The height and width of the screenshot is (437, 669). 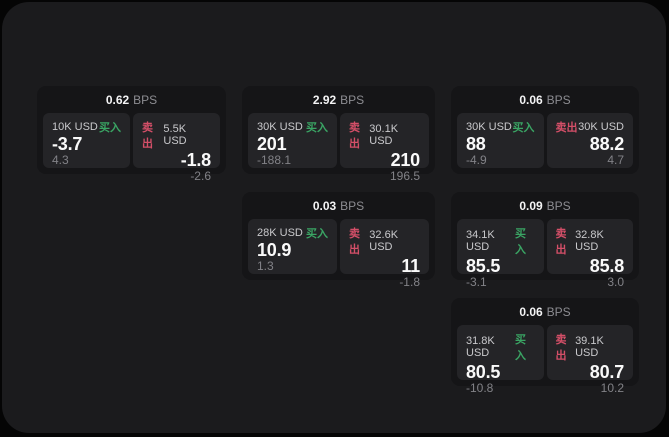 I want to click on sell-tile-header: 卖出 5.5K USD, so click(x=176, y=135).